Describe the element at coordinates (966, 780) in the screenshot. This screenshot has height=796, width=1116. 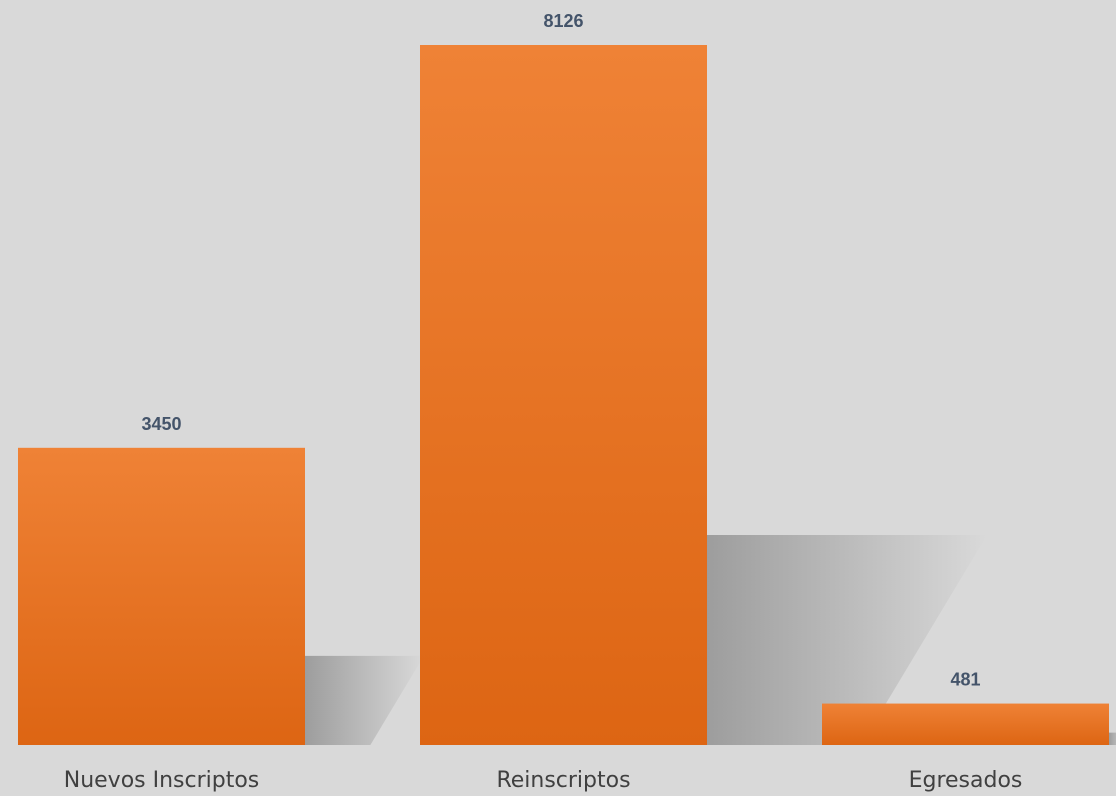
I see `category-label: Egresados` at that location.